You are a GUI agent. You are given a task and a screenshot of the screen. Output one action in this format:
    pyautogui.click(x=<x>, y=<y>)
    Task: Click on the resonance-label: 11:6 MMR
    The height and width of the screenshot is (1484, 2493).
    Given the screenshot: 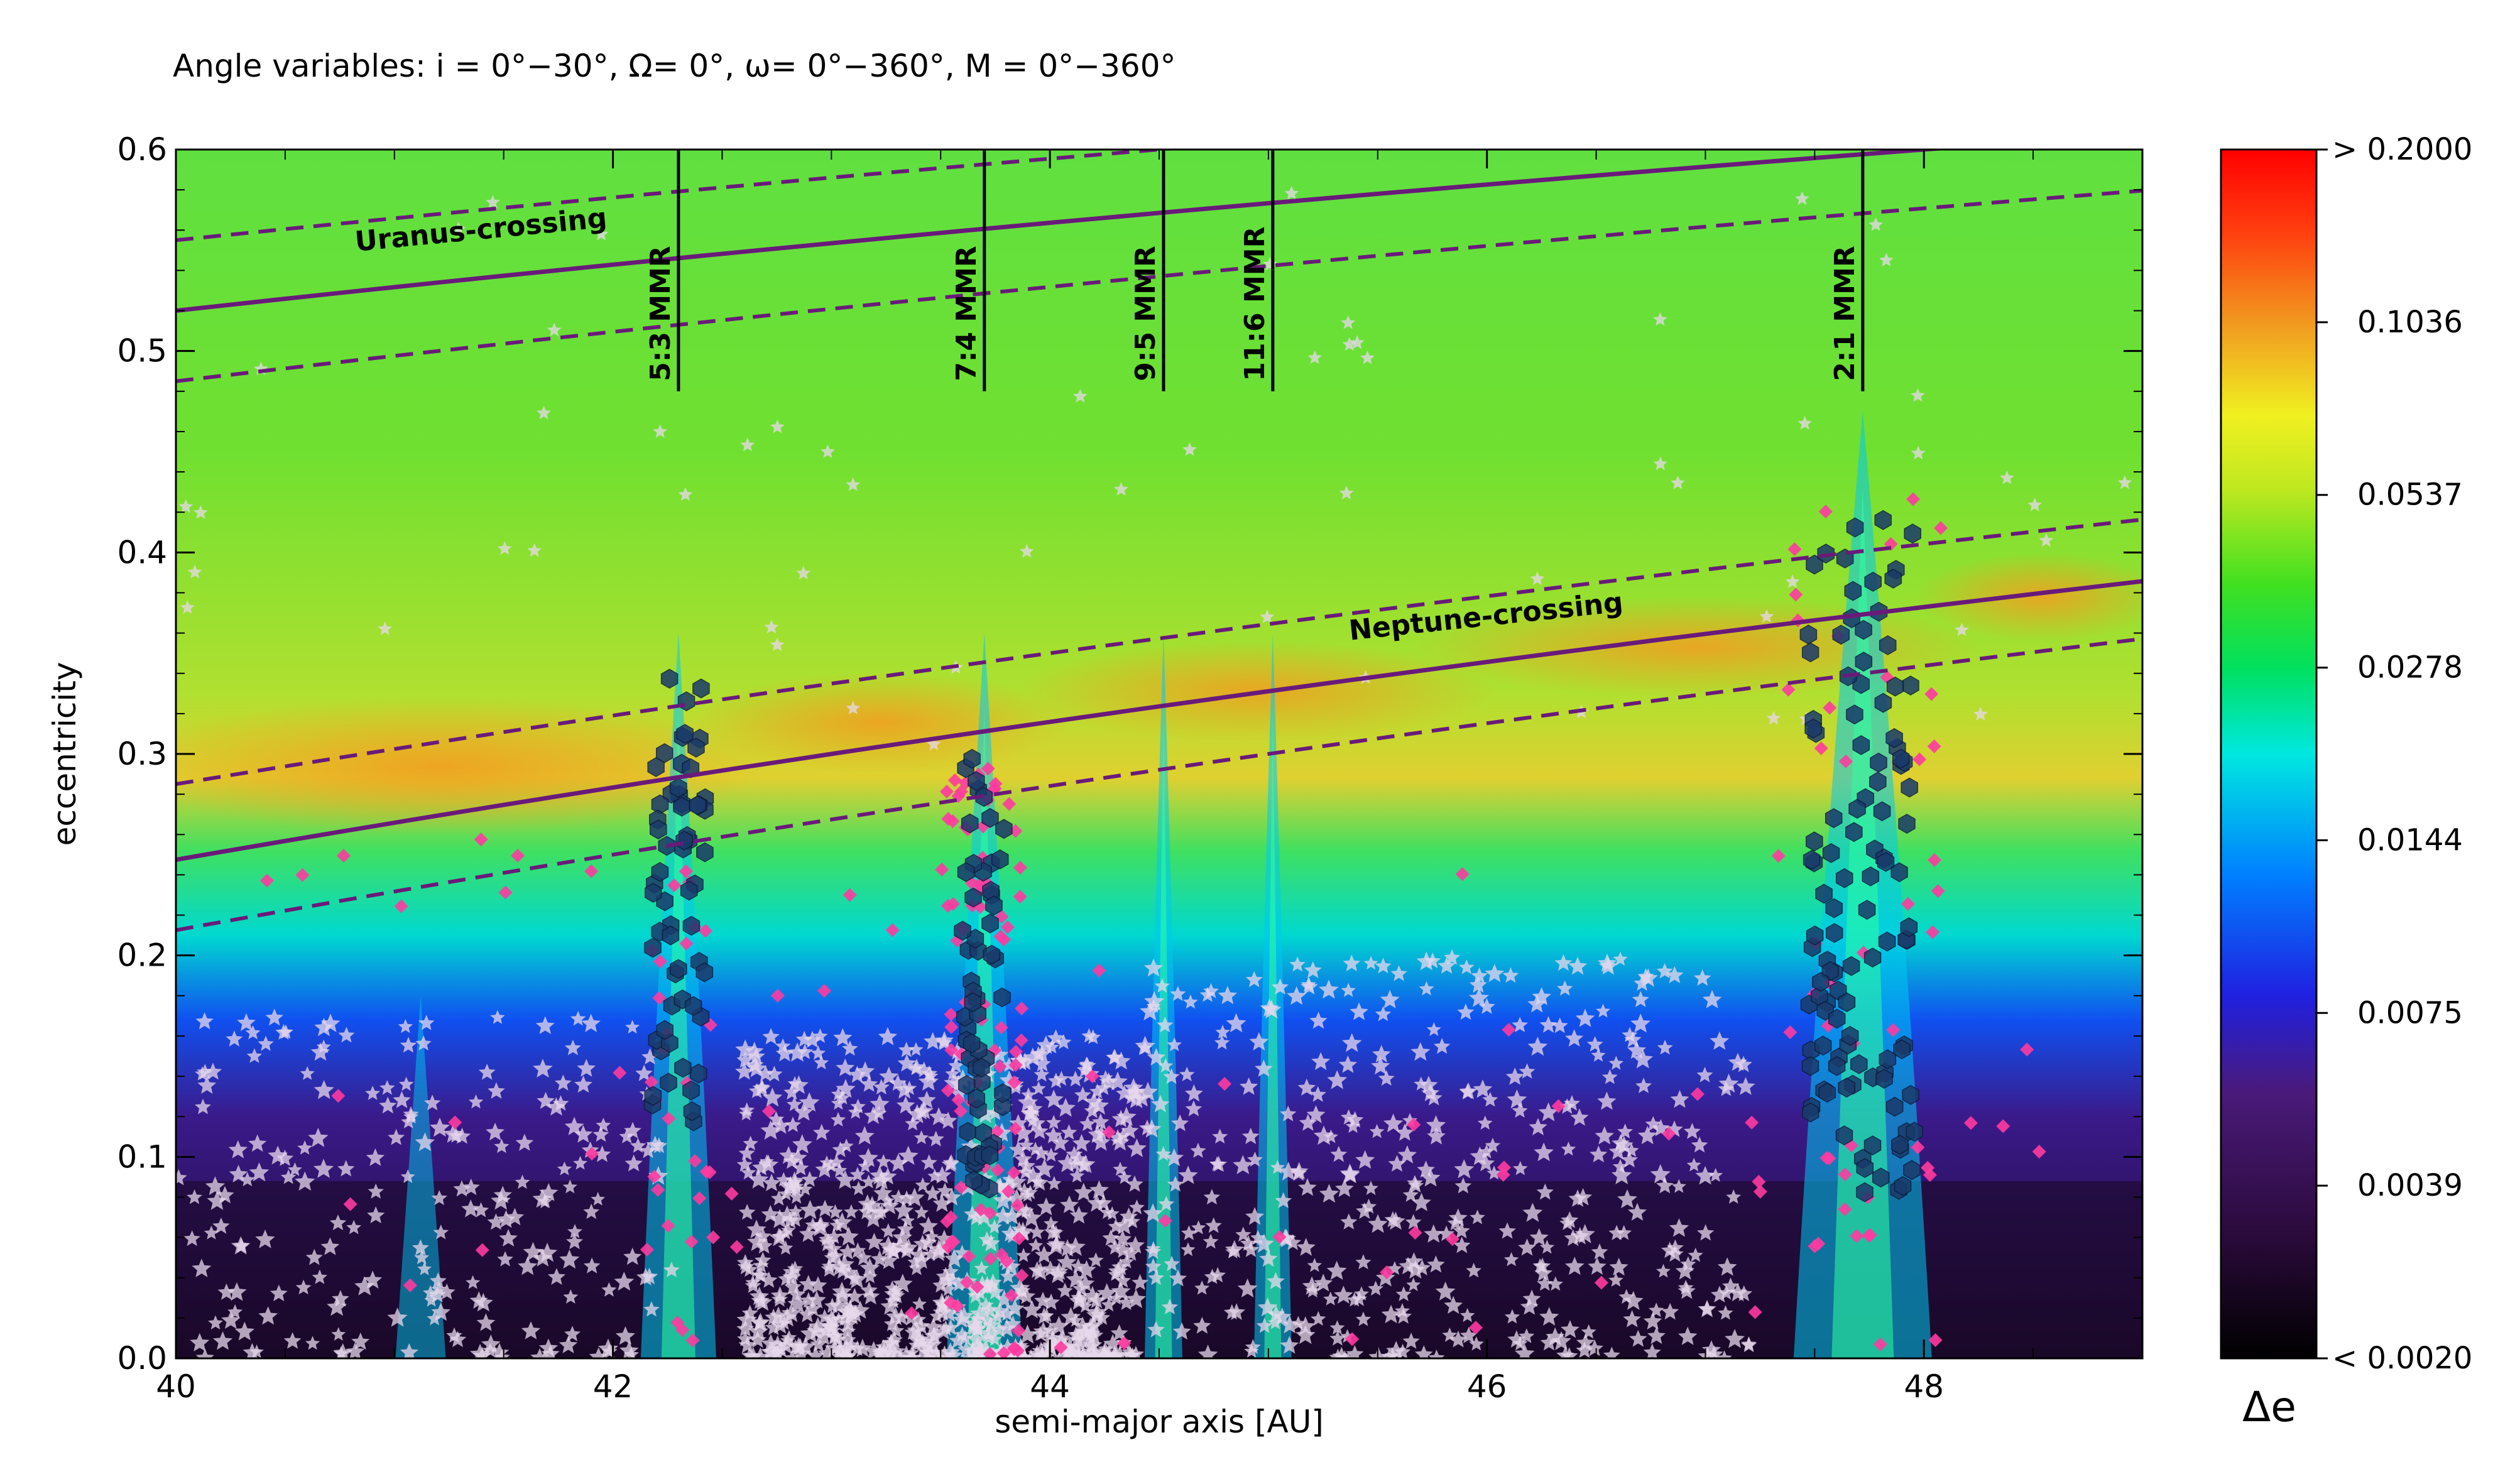 What is the action you would take?
    pyautogui.click(x=1255, y=304)
    